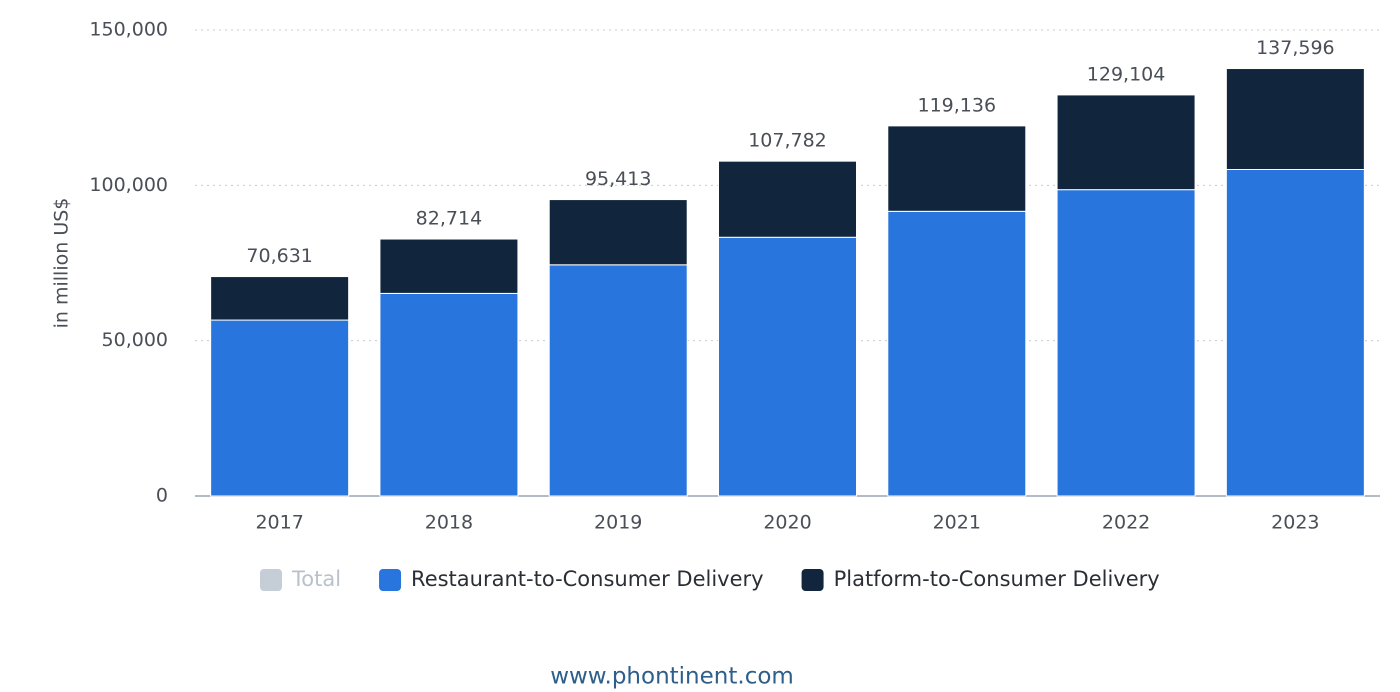 The width and height of the screenshot is (1400, 692). I want to click on data-label: 129,104, so click(1126, 74).